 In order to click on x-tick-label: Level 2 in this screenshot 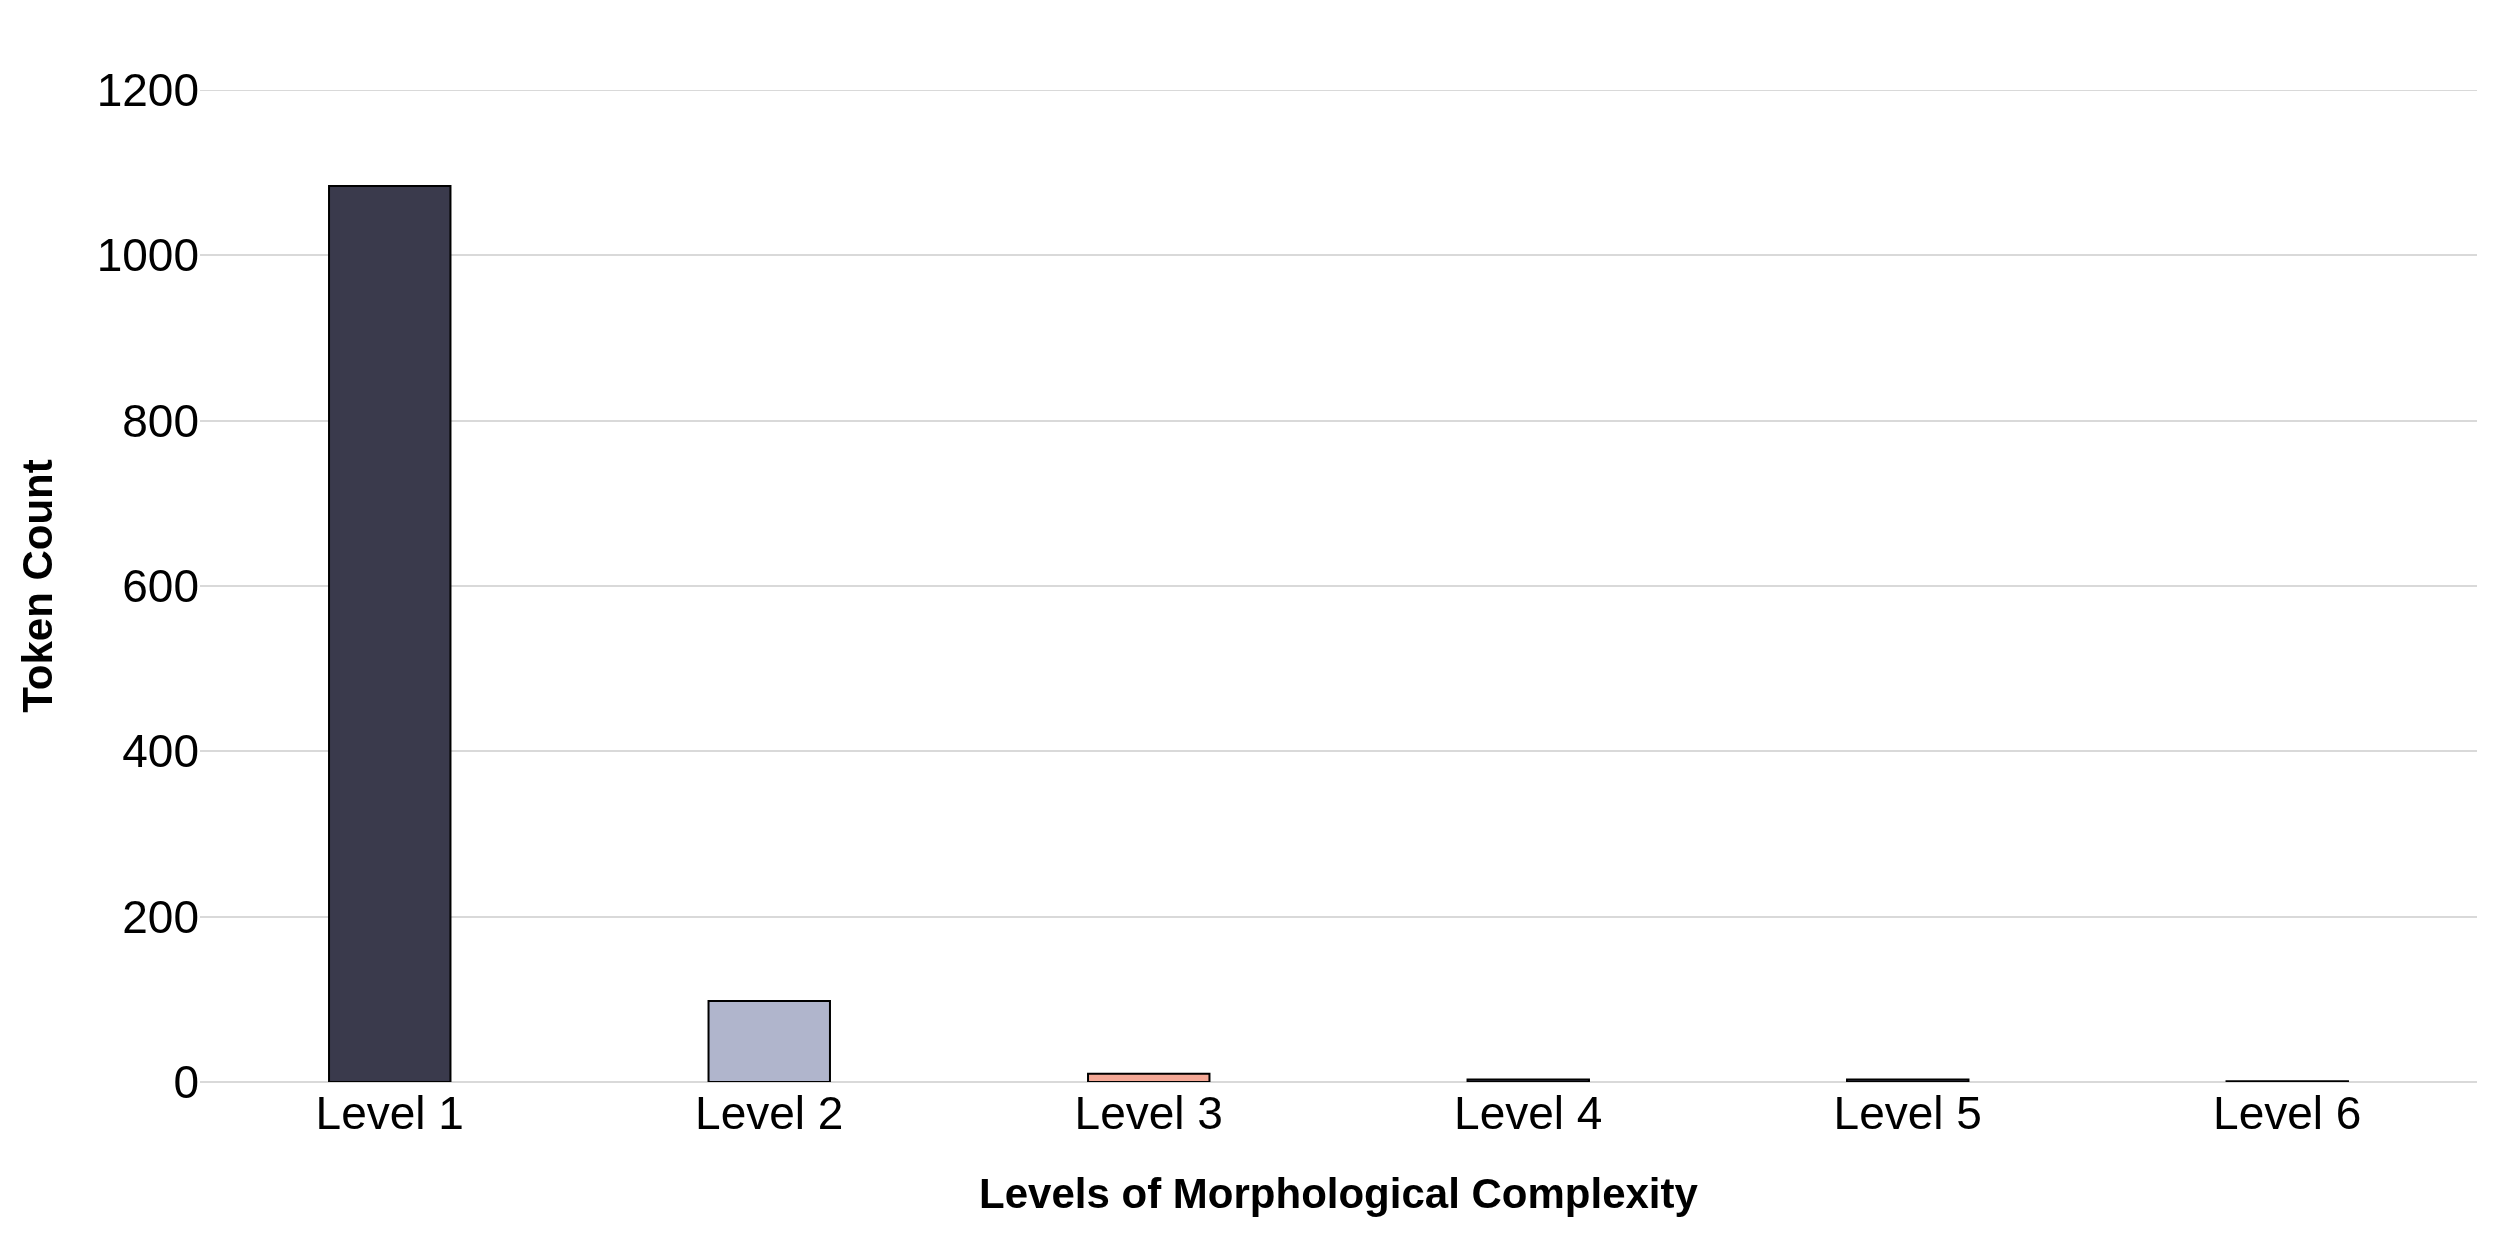, I will do `click(769, 1113)`.